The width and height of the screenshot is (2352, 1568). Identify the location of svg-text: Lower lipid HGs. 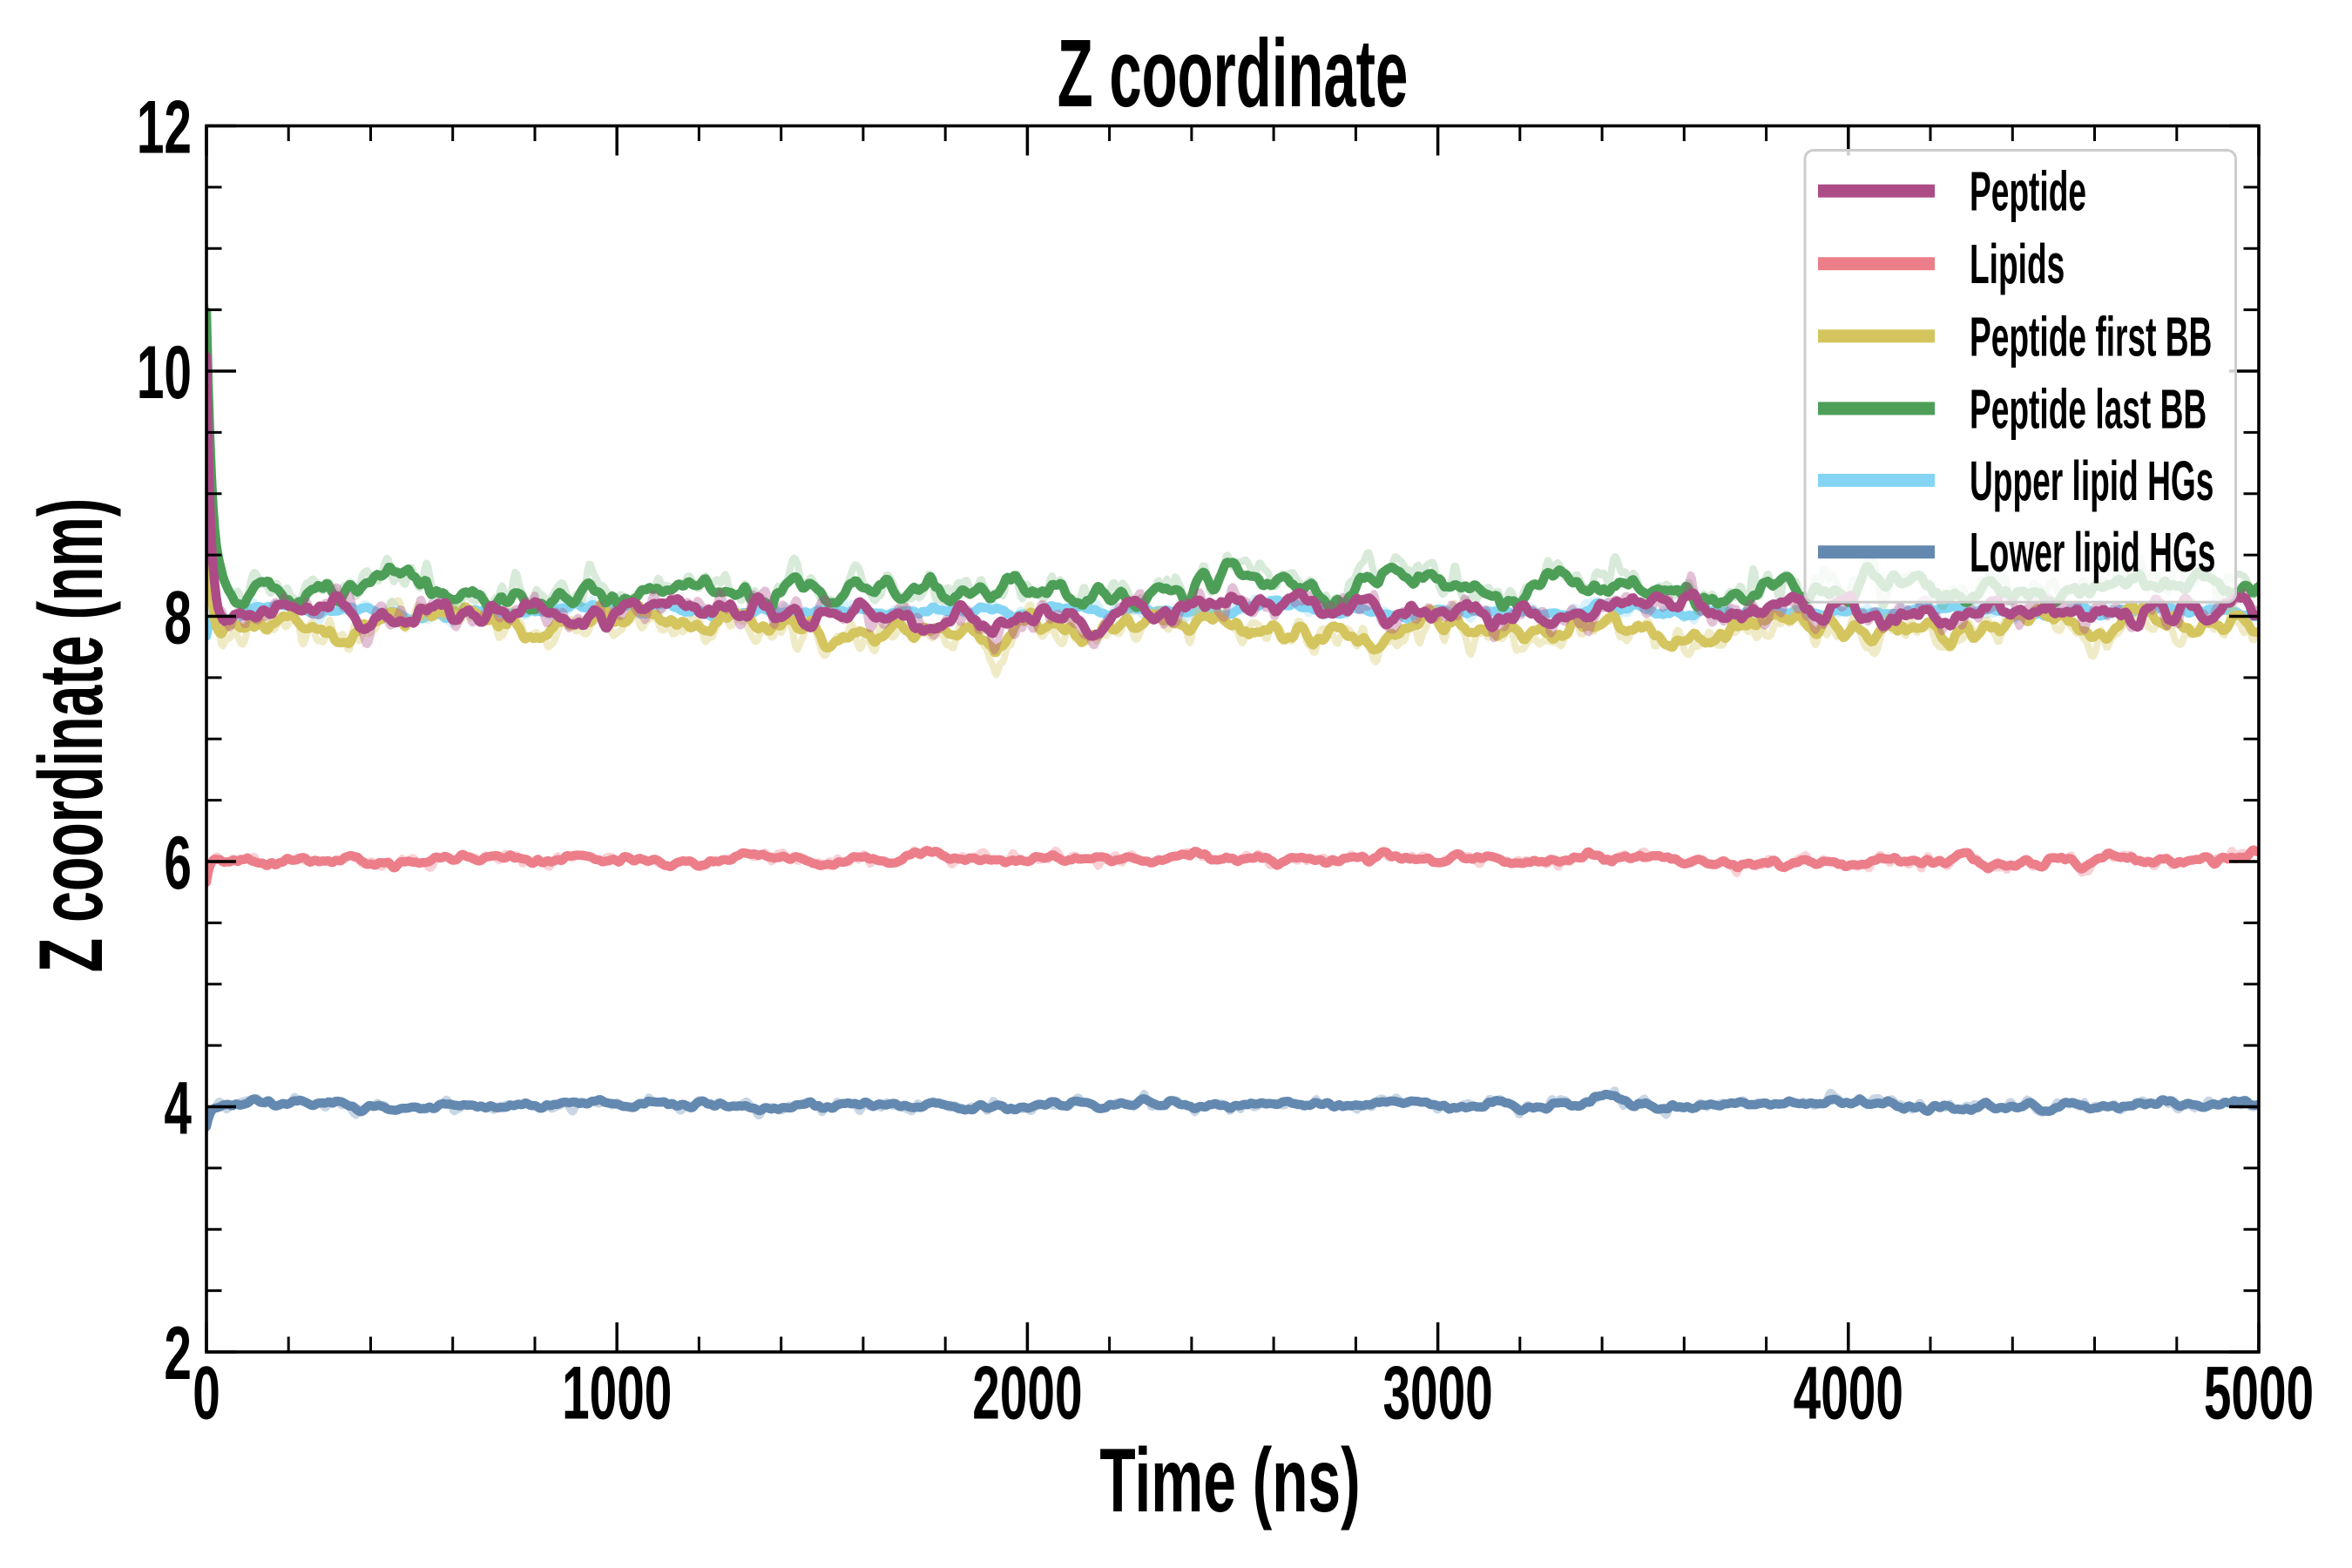
(2092, 554).